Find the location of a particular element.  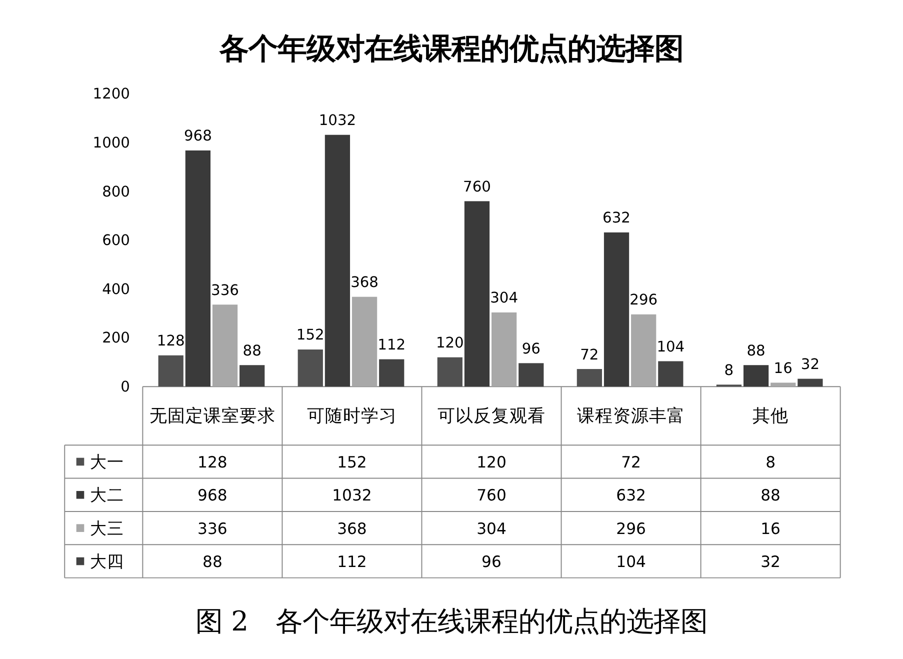

data-label: 296 is located at coordinates (631, 529).